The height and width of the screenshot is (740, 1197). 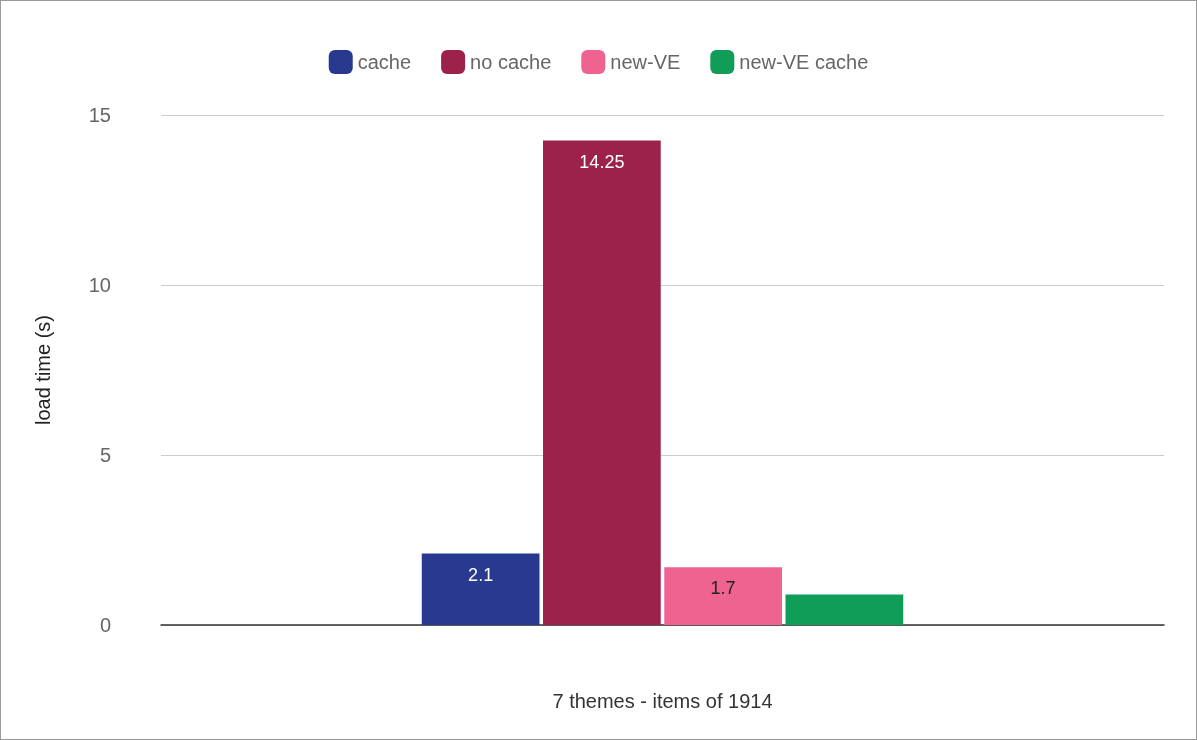 I want to click on y-tick-label: 15, so click(x=99, y=115).